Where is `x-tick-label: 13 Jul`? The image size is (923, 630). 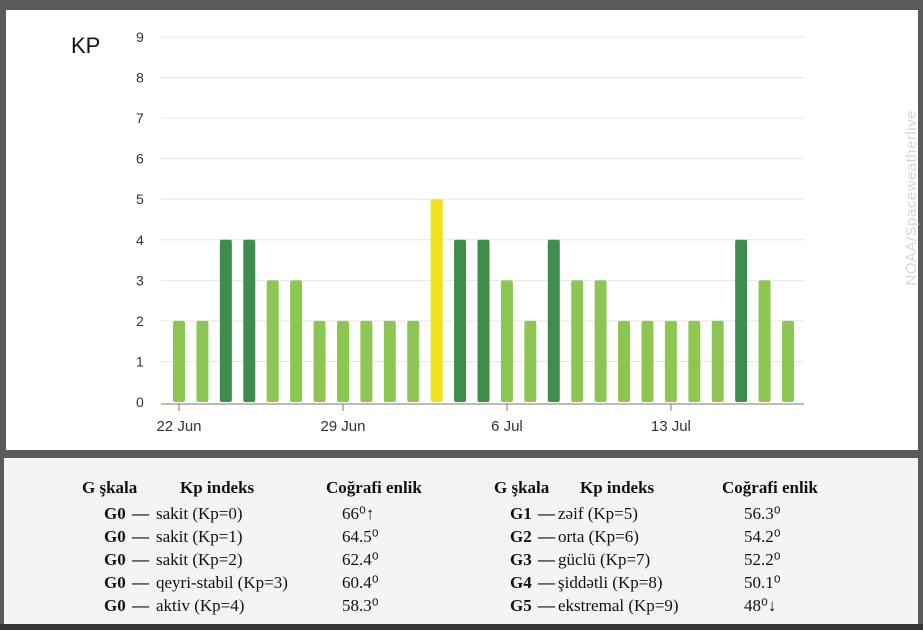 x-tick-label: 13 Jul is located at coordinates (671, 426).